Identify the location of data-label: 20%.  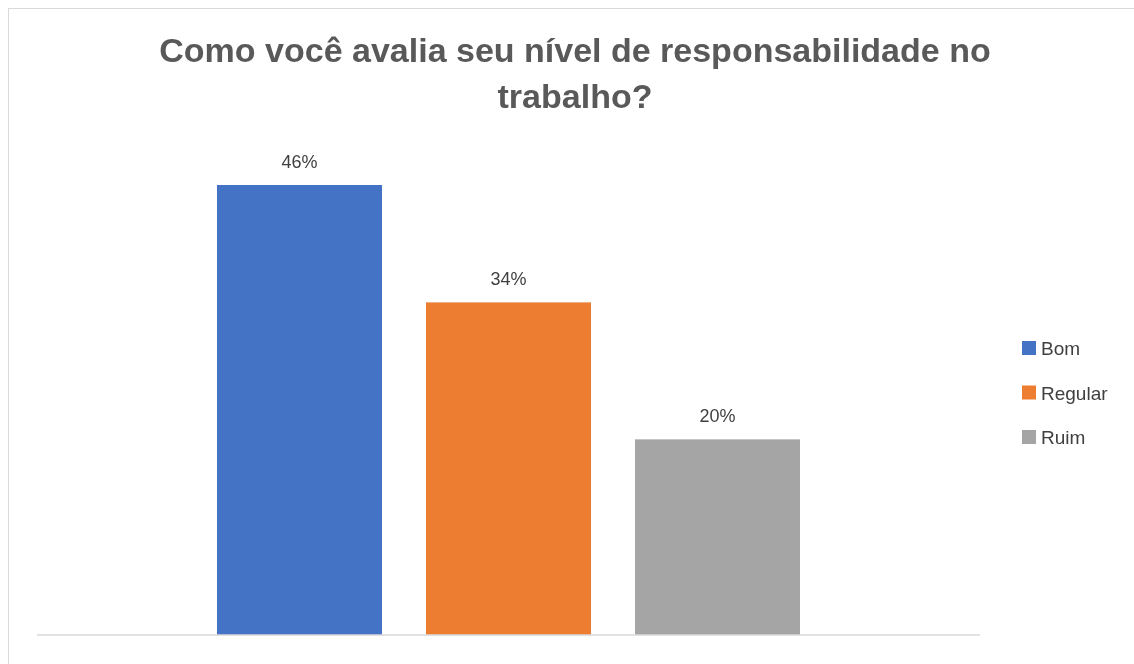
(717, 416).